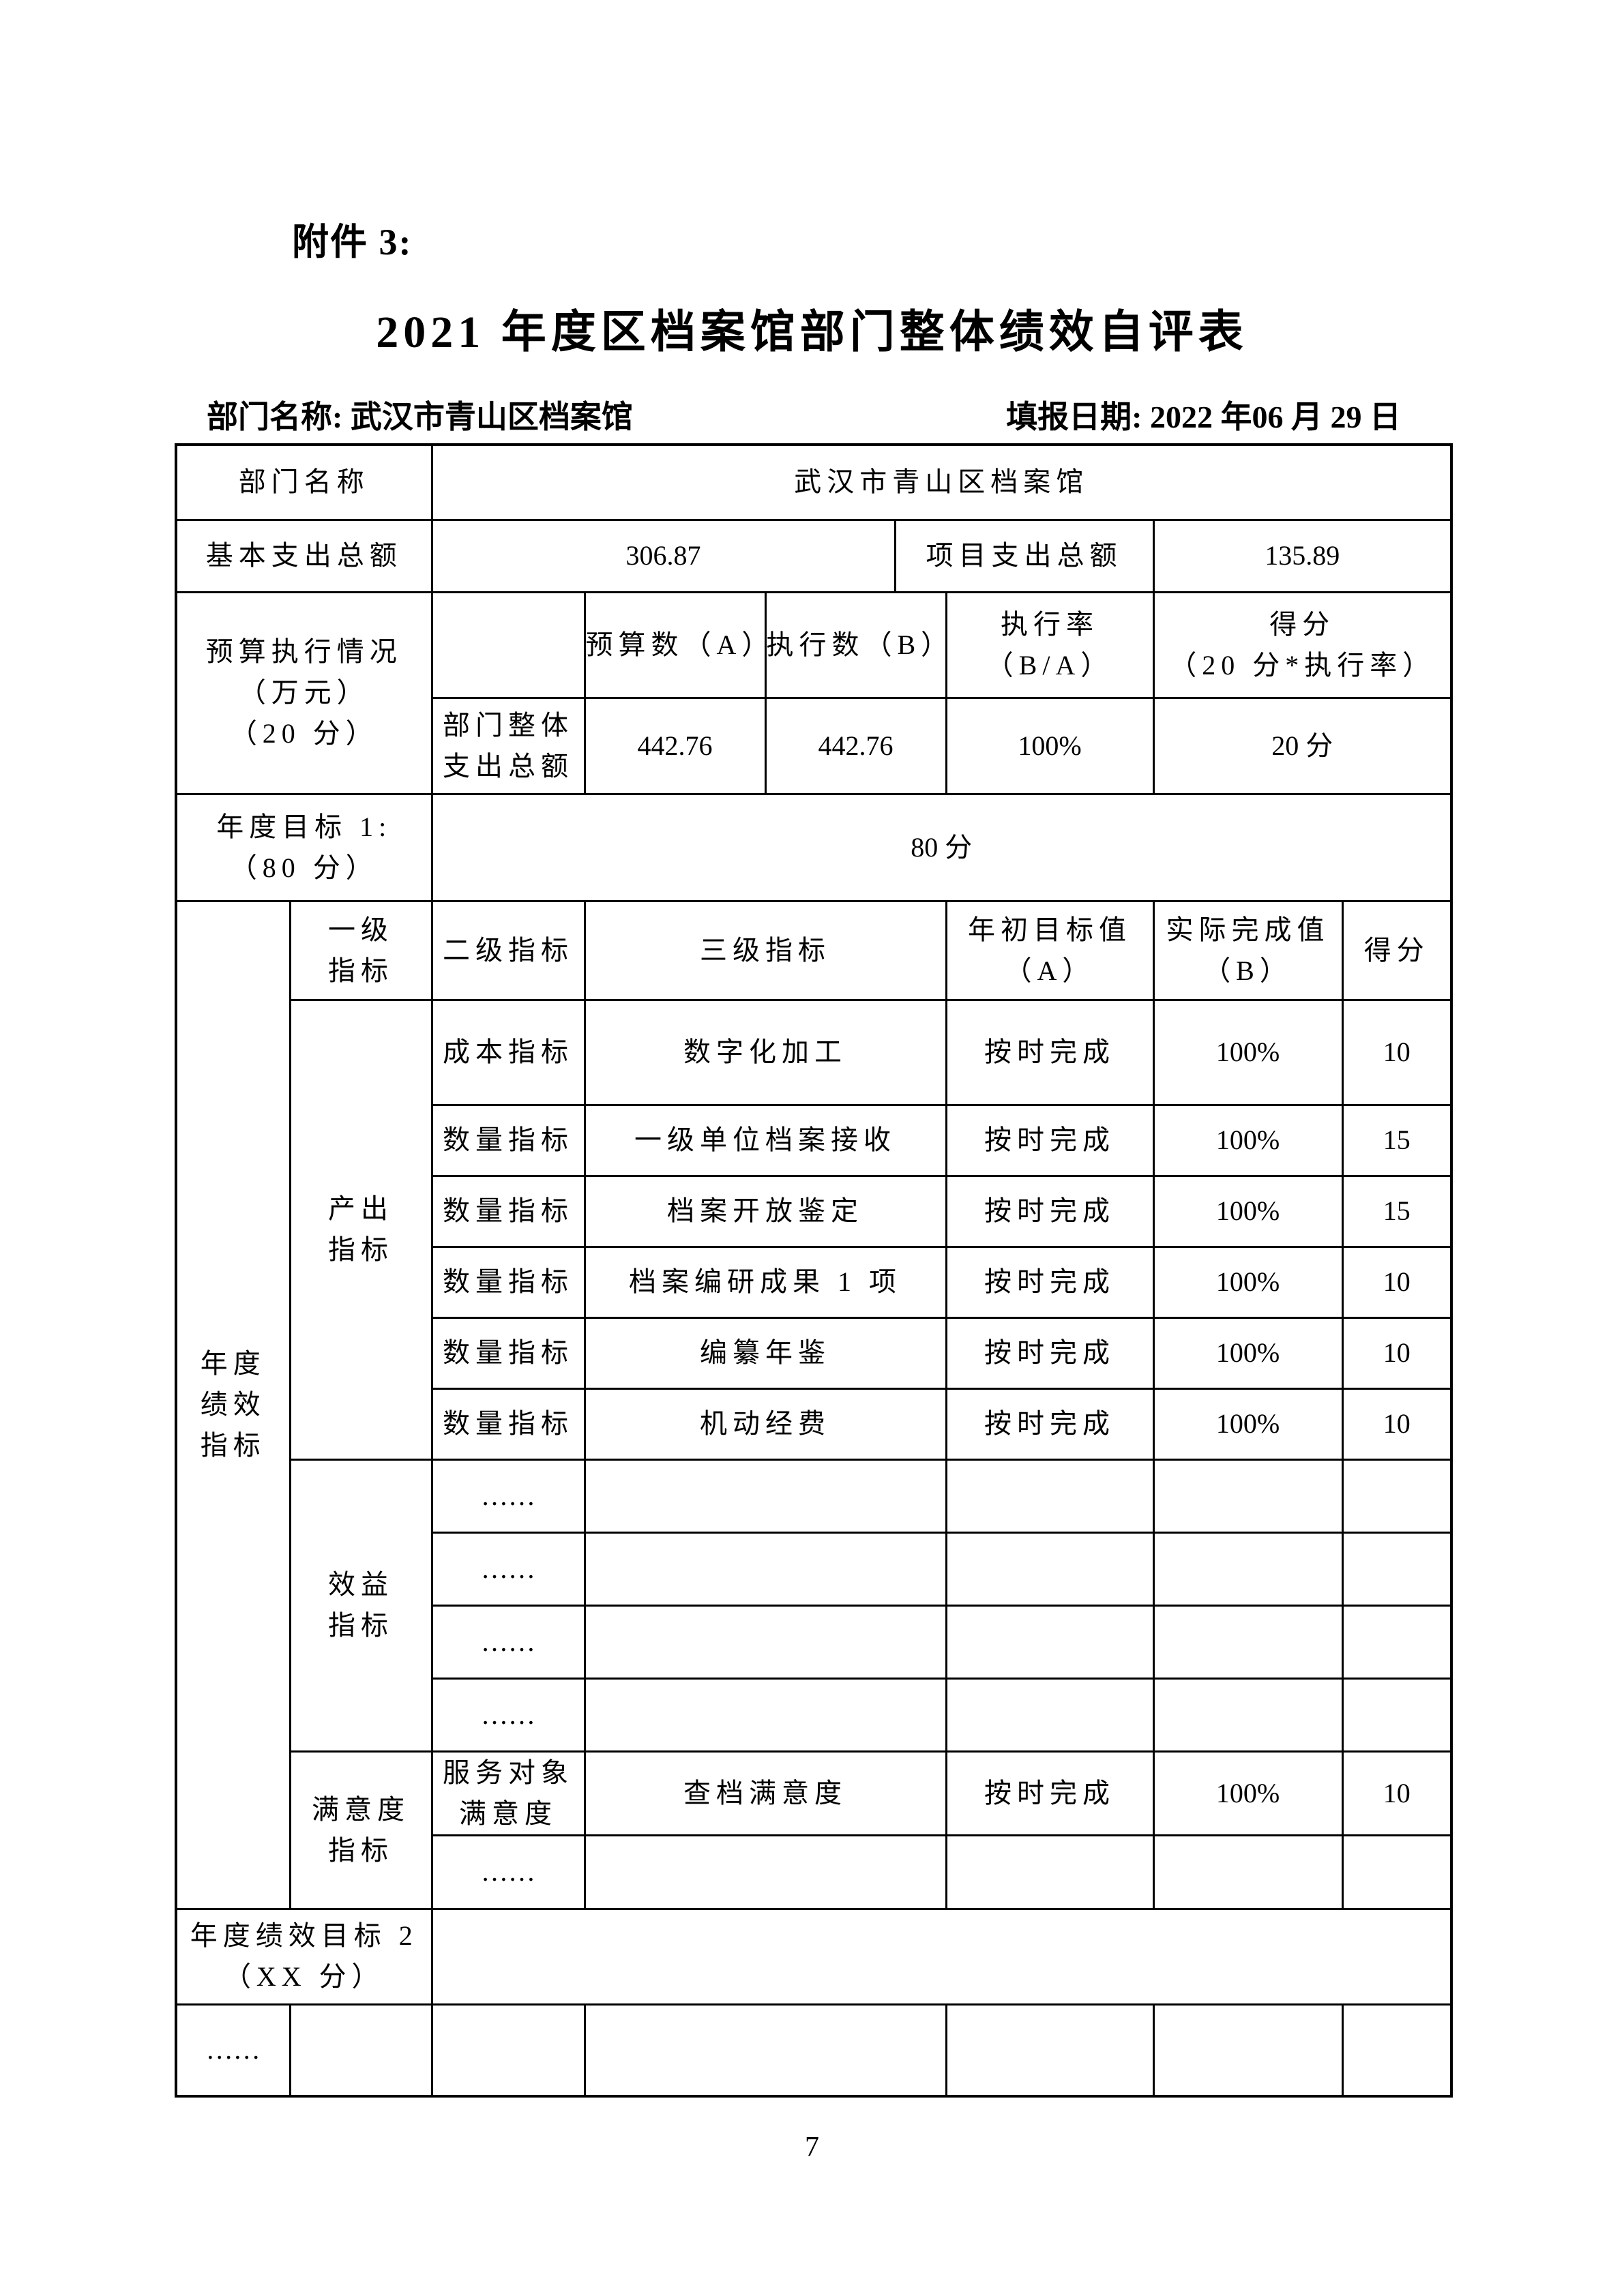 Image resolution: width=1624 pixels, height=2296 pixels. I want to click on cell-group-satisfaction: 满意度 指标, so click(361, 1830).